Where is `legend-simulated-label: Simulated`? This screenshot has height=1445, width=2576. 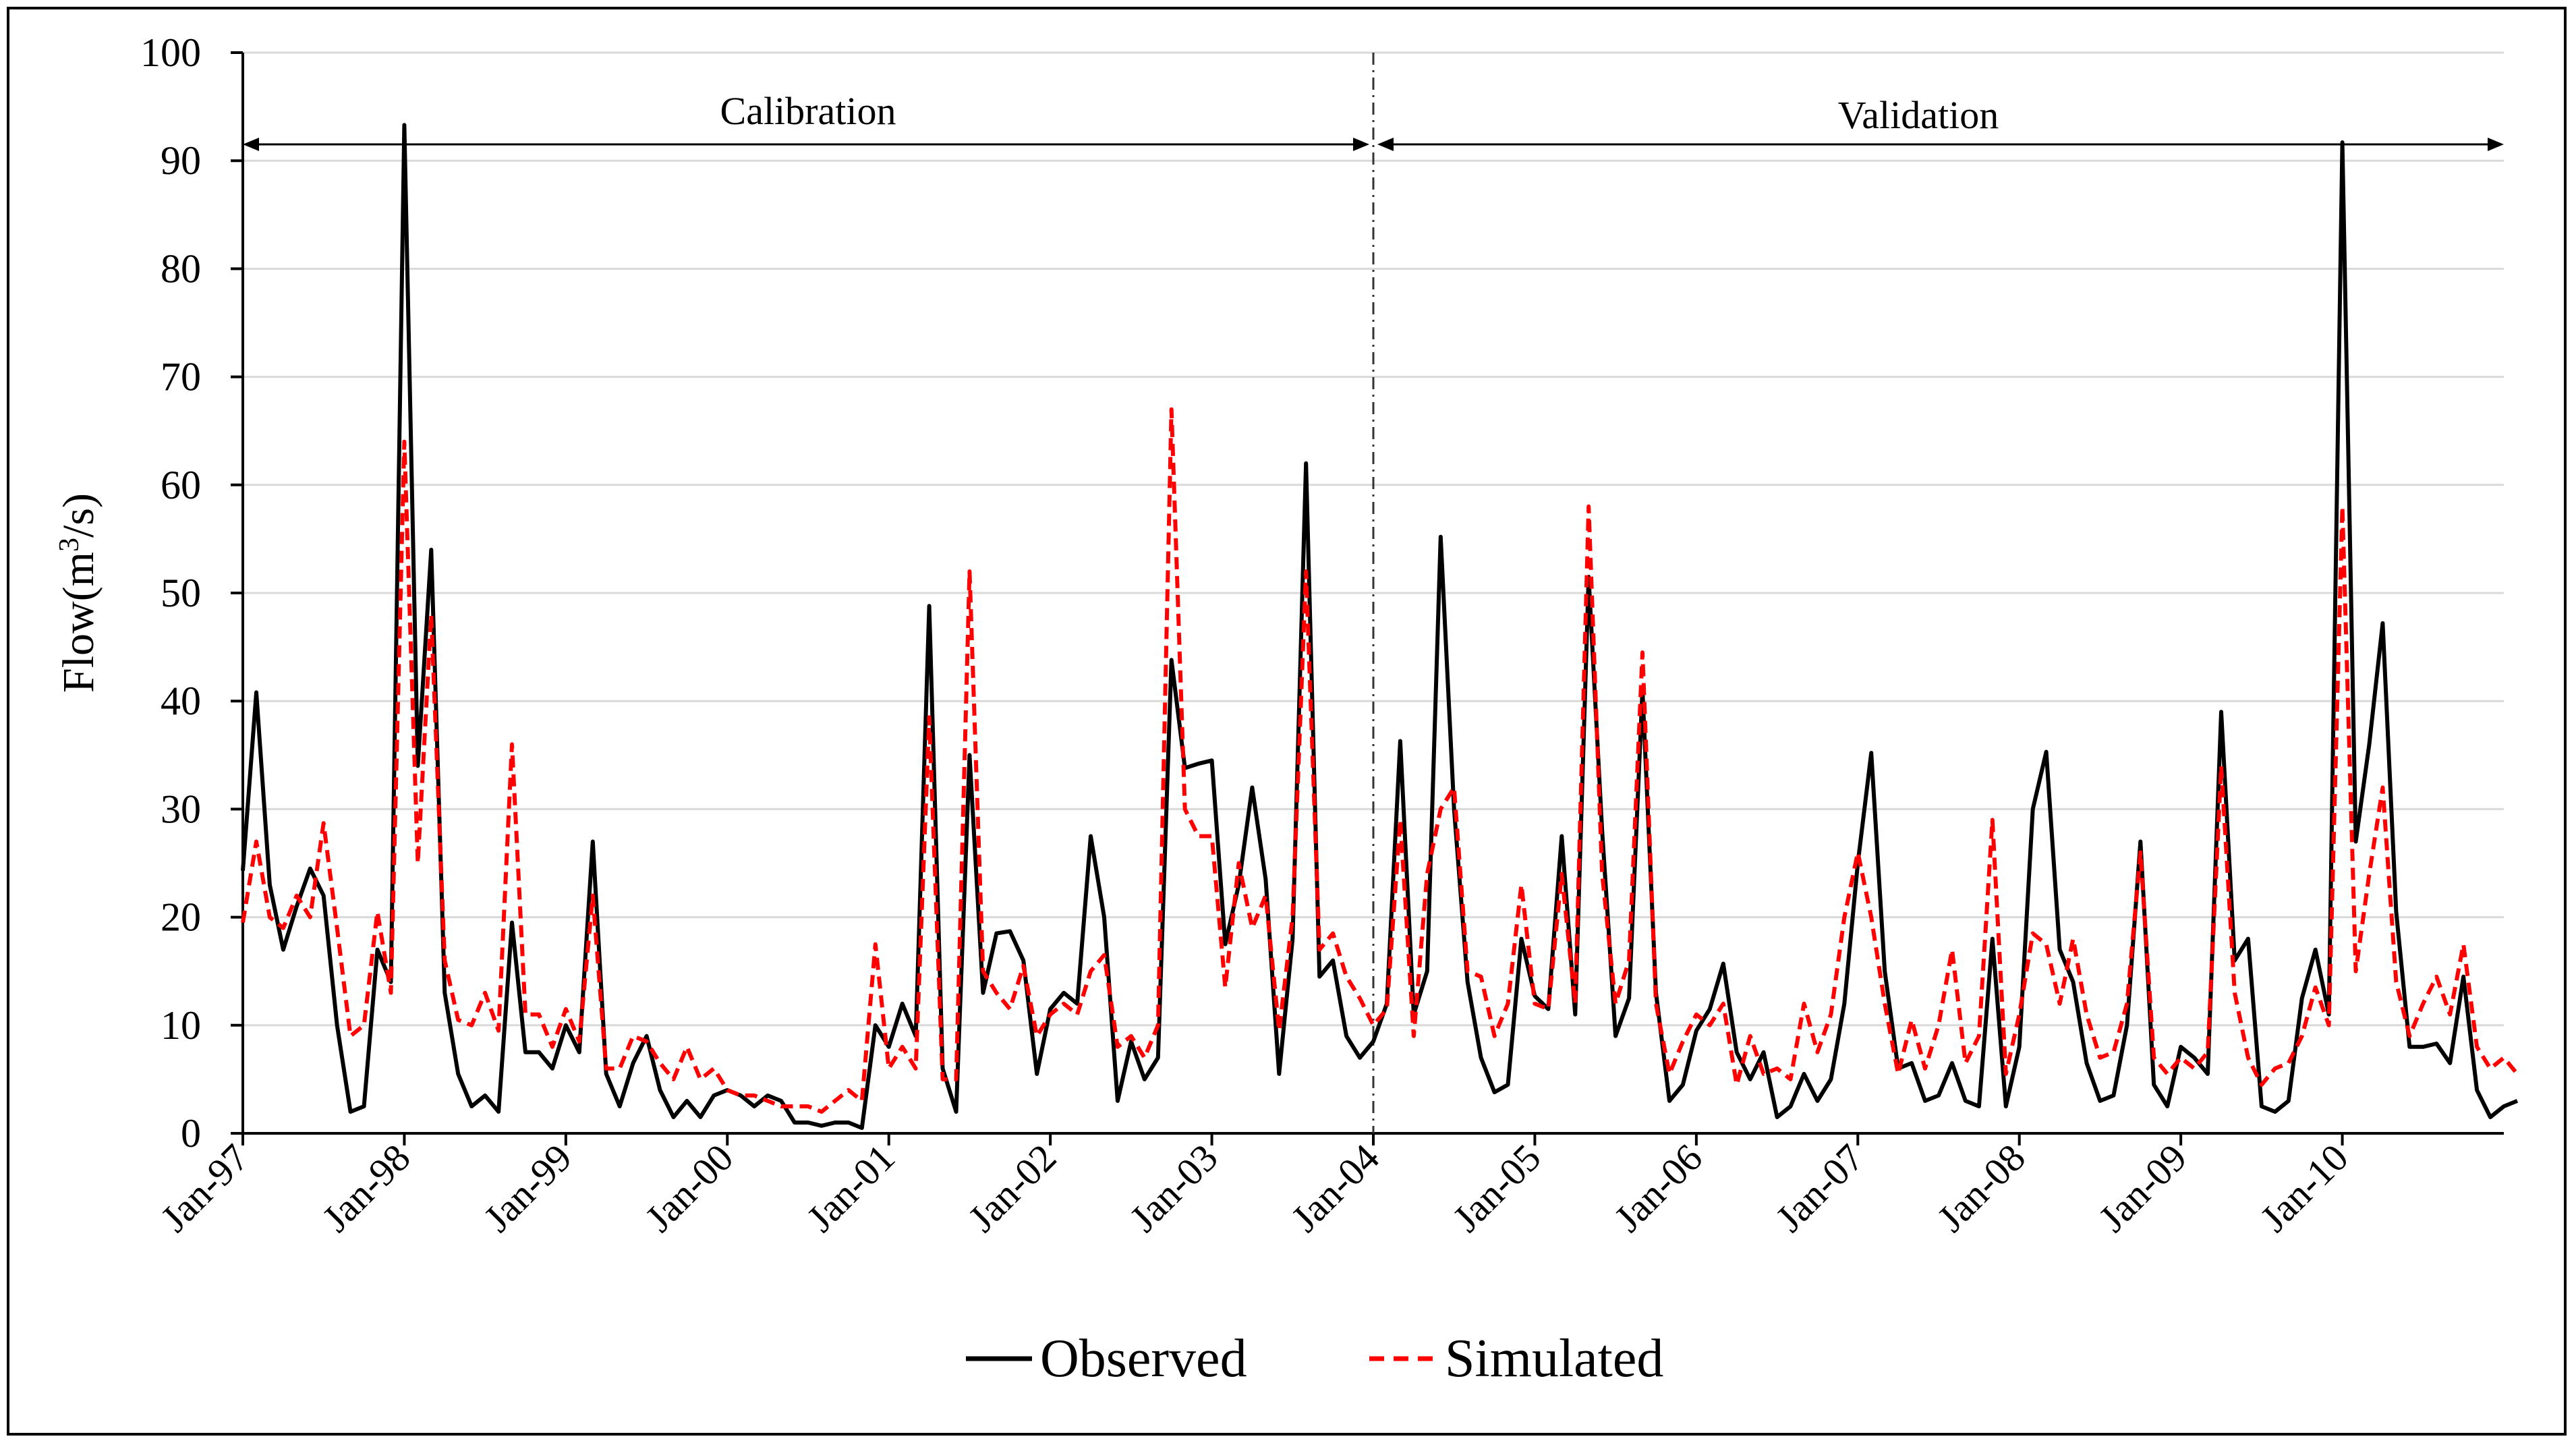 legend-simulated-label: Simulated is located at coordinates (1554, 1358).